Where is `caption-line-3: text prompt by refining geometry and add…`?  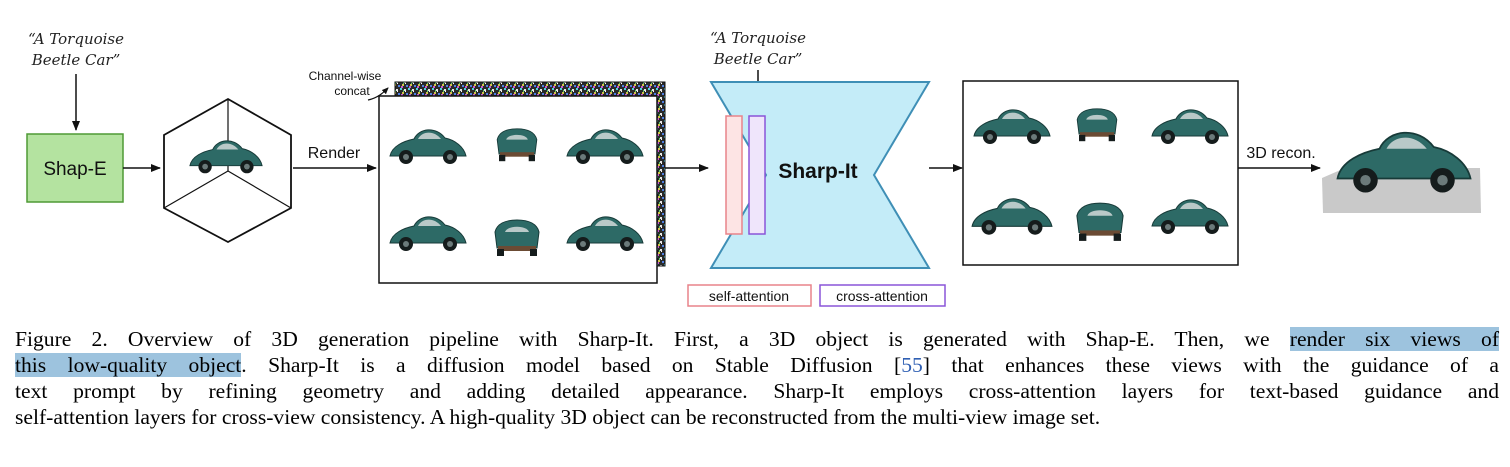 caption-line-3: text prompt by refining geometry and add… is located at coordinates (757, 391).